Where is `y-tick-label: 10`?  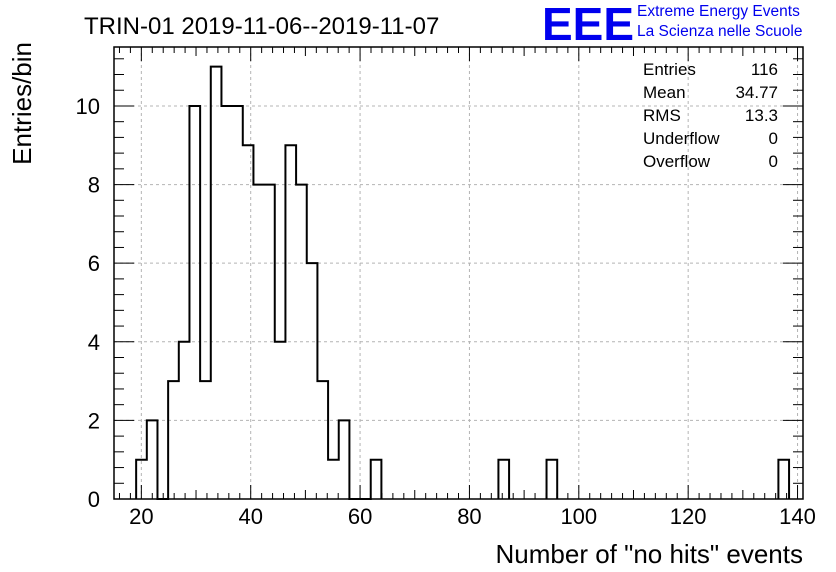
y-tick-label: 10 is located at coordinates (88, 106).